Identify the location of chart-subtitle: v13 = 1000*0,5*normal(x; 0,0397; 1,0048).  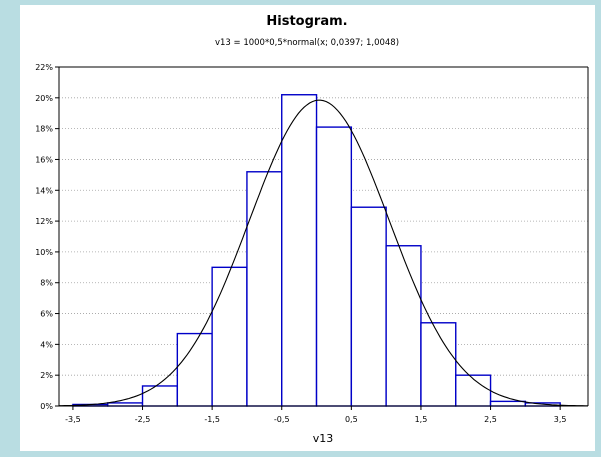
(307, 43).